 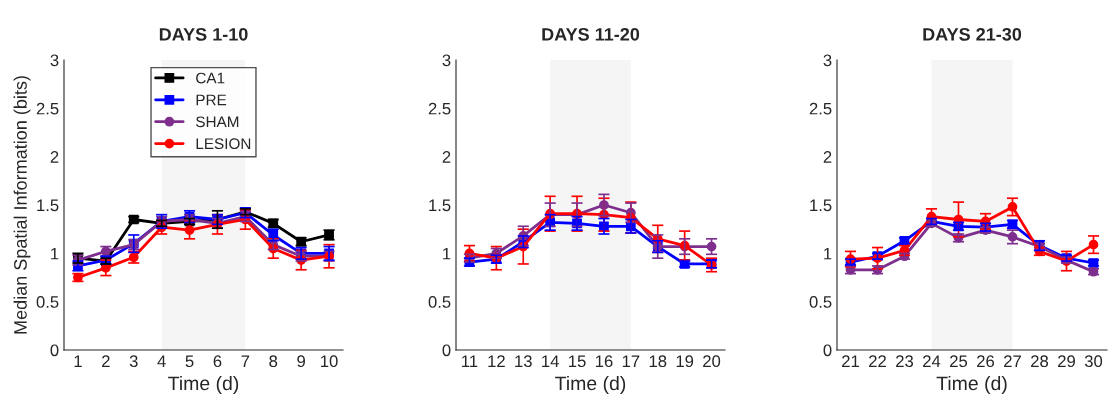 I want to click on x-tick-label: 29, so click(x=1066, y=361).